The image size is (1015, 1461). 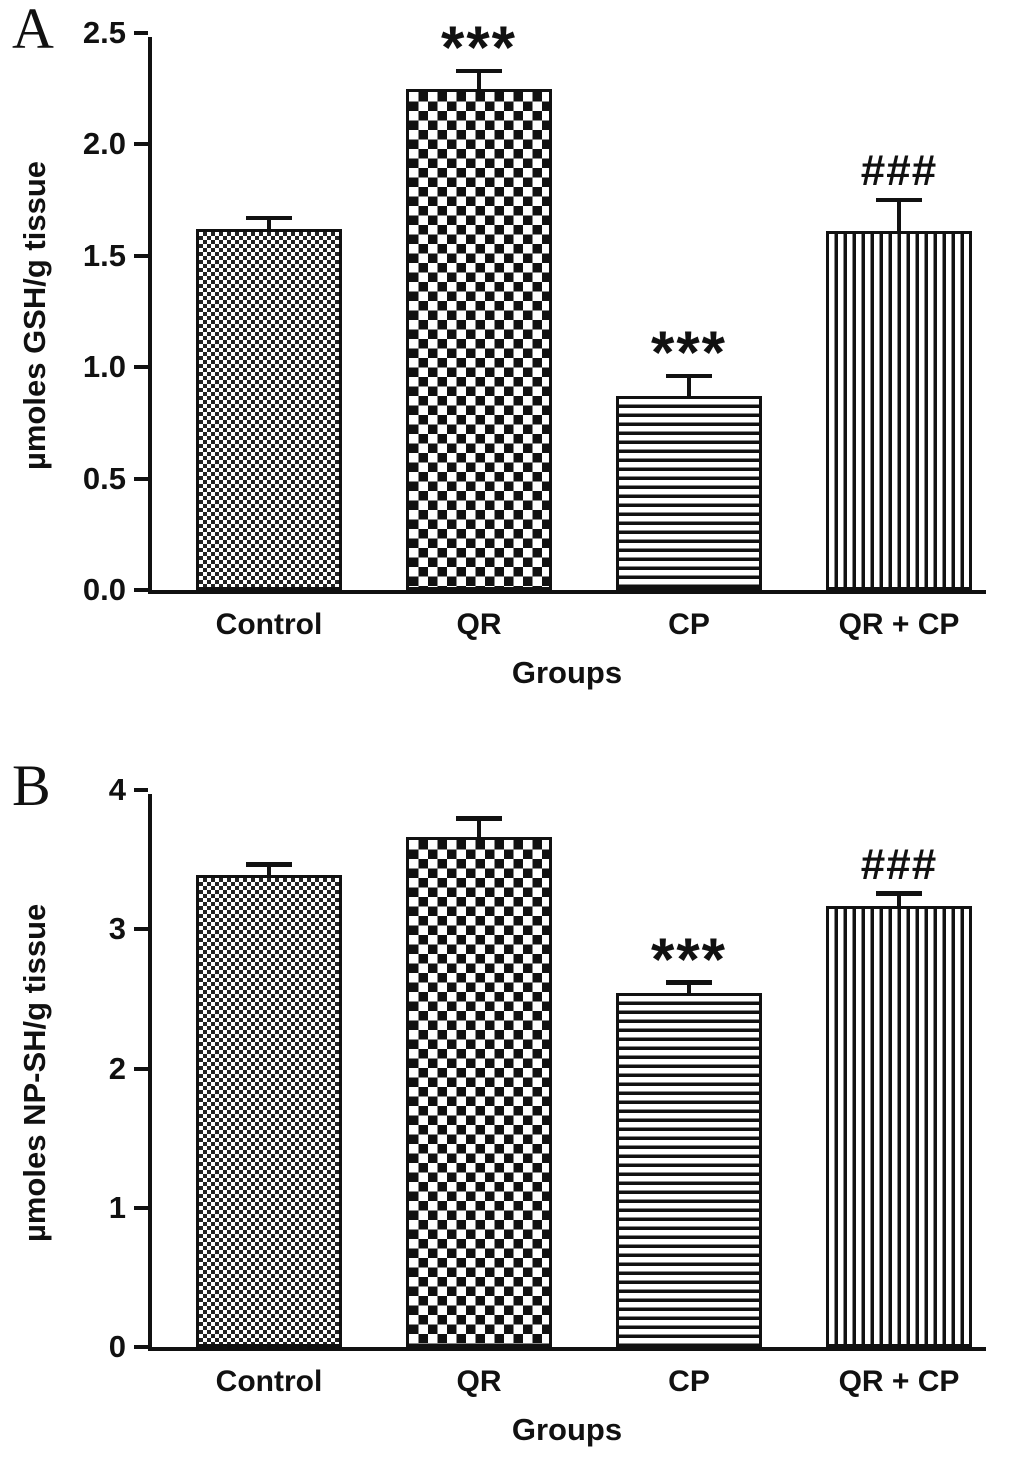 What do you see at coordinates (104, 478) in the screenshot?
I see `y-tick-label: 0.5` at bounding box center [104, 478].